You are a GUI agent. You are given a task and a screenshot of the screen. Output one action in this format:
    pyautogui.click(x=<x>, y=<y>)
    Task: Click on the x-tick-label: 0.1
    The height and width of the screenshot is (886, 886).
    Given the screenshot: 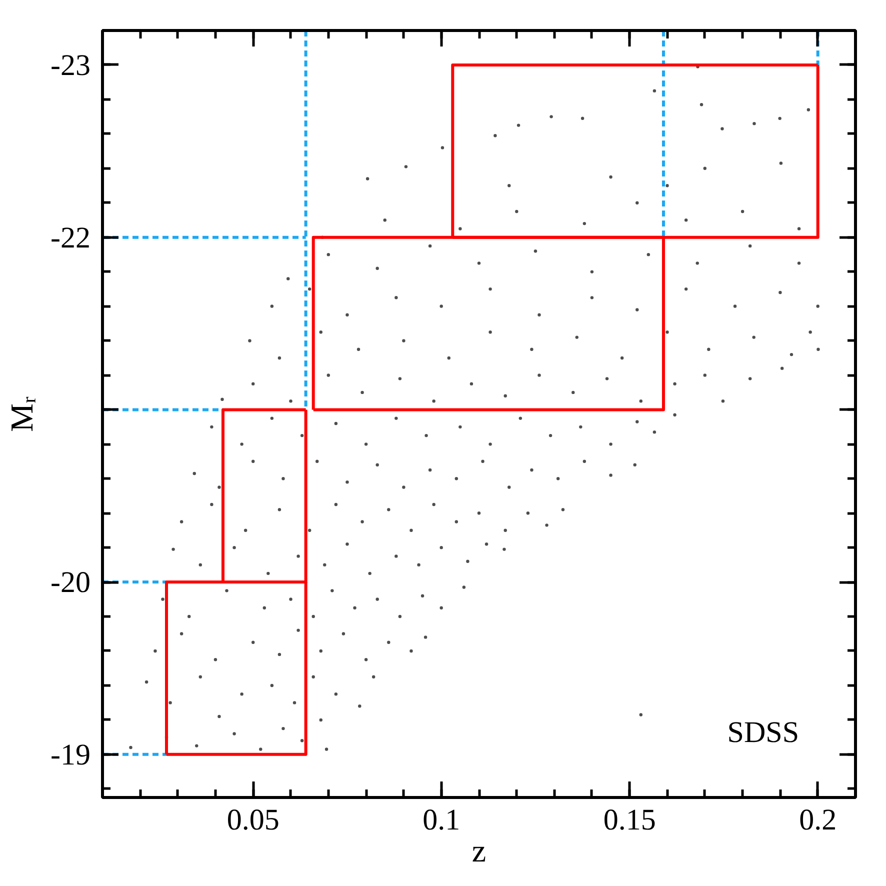 What is the action you would take?
    pyautogui.click(x=441, y=820)
    